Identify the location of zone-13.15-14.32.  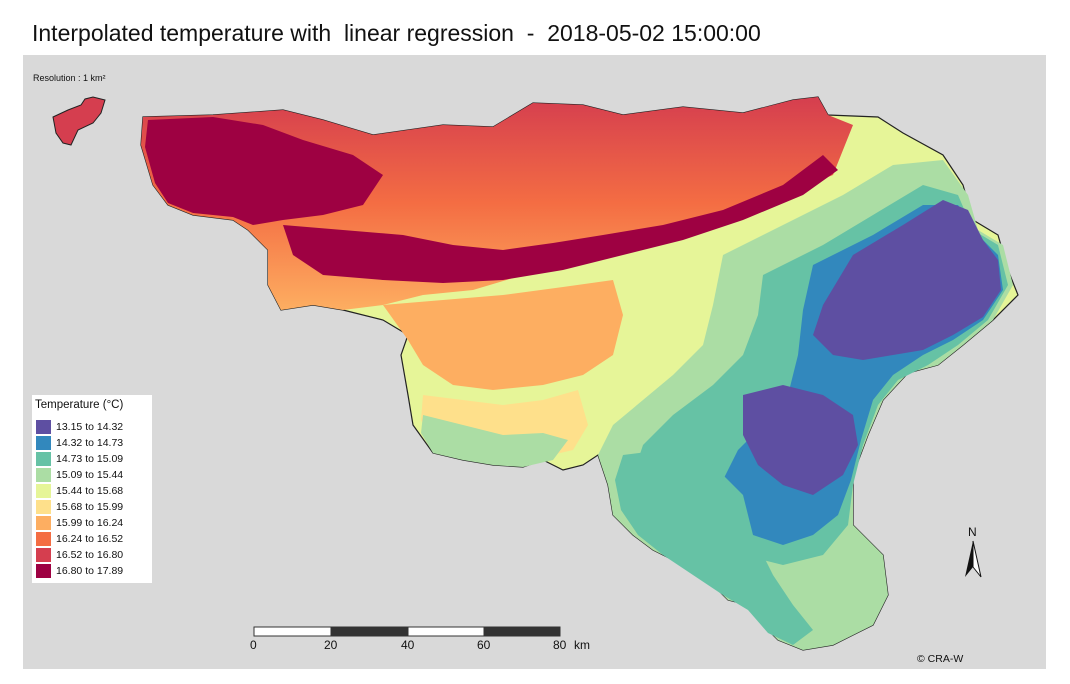
(907, 280).